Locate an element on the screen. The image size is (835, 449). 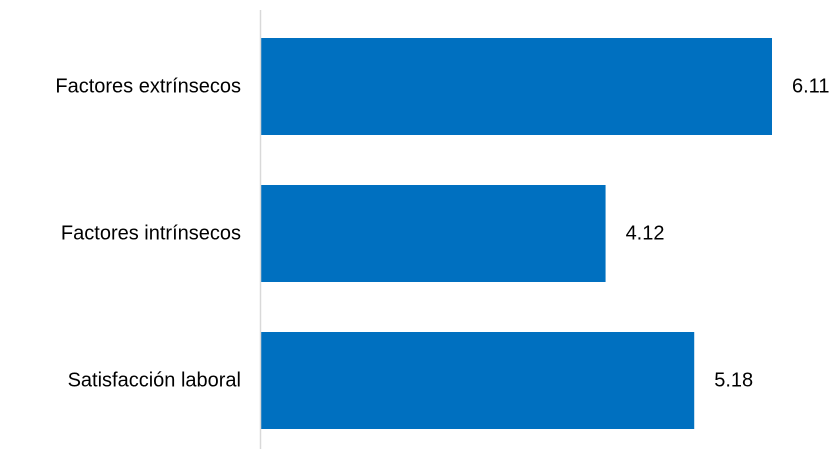
category-label-2: Satisfacción laboral is located at coordinates (154, 381).